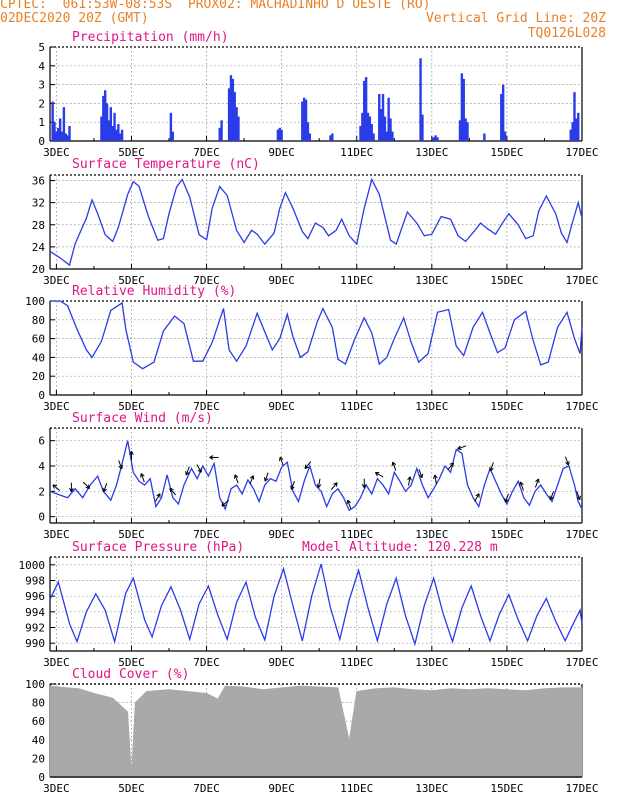  What do you see at coordinates (506, 534) in the screenshot?
I see `xlabel-wind-6: 15DEC` at bounding box center [506, 534].